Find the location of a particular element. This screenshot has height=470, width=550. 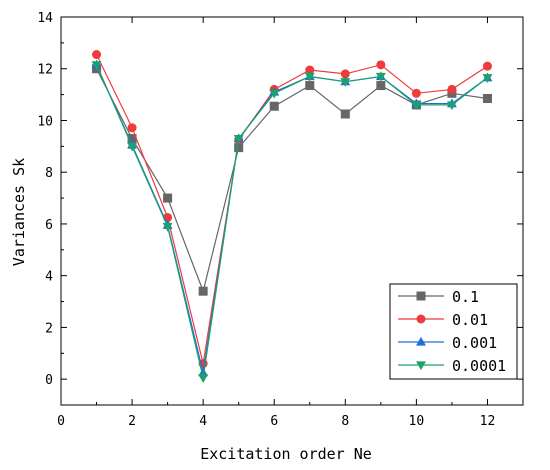

legend-box is located at coordinates (453, 331).